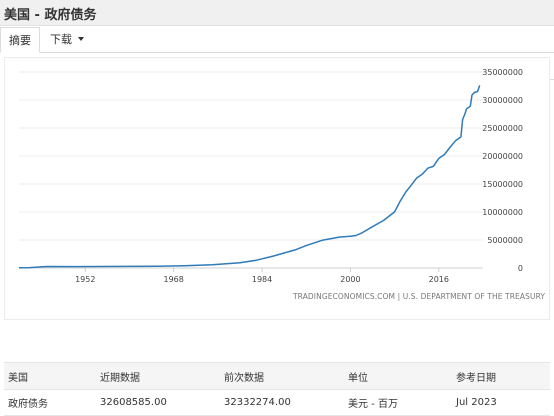  Describe the element at coordinates (20, 40) in the screenshot. I see `tab-summary: 摘要` at that location.